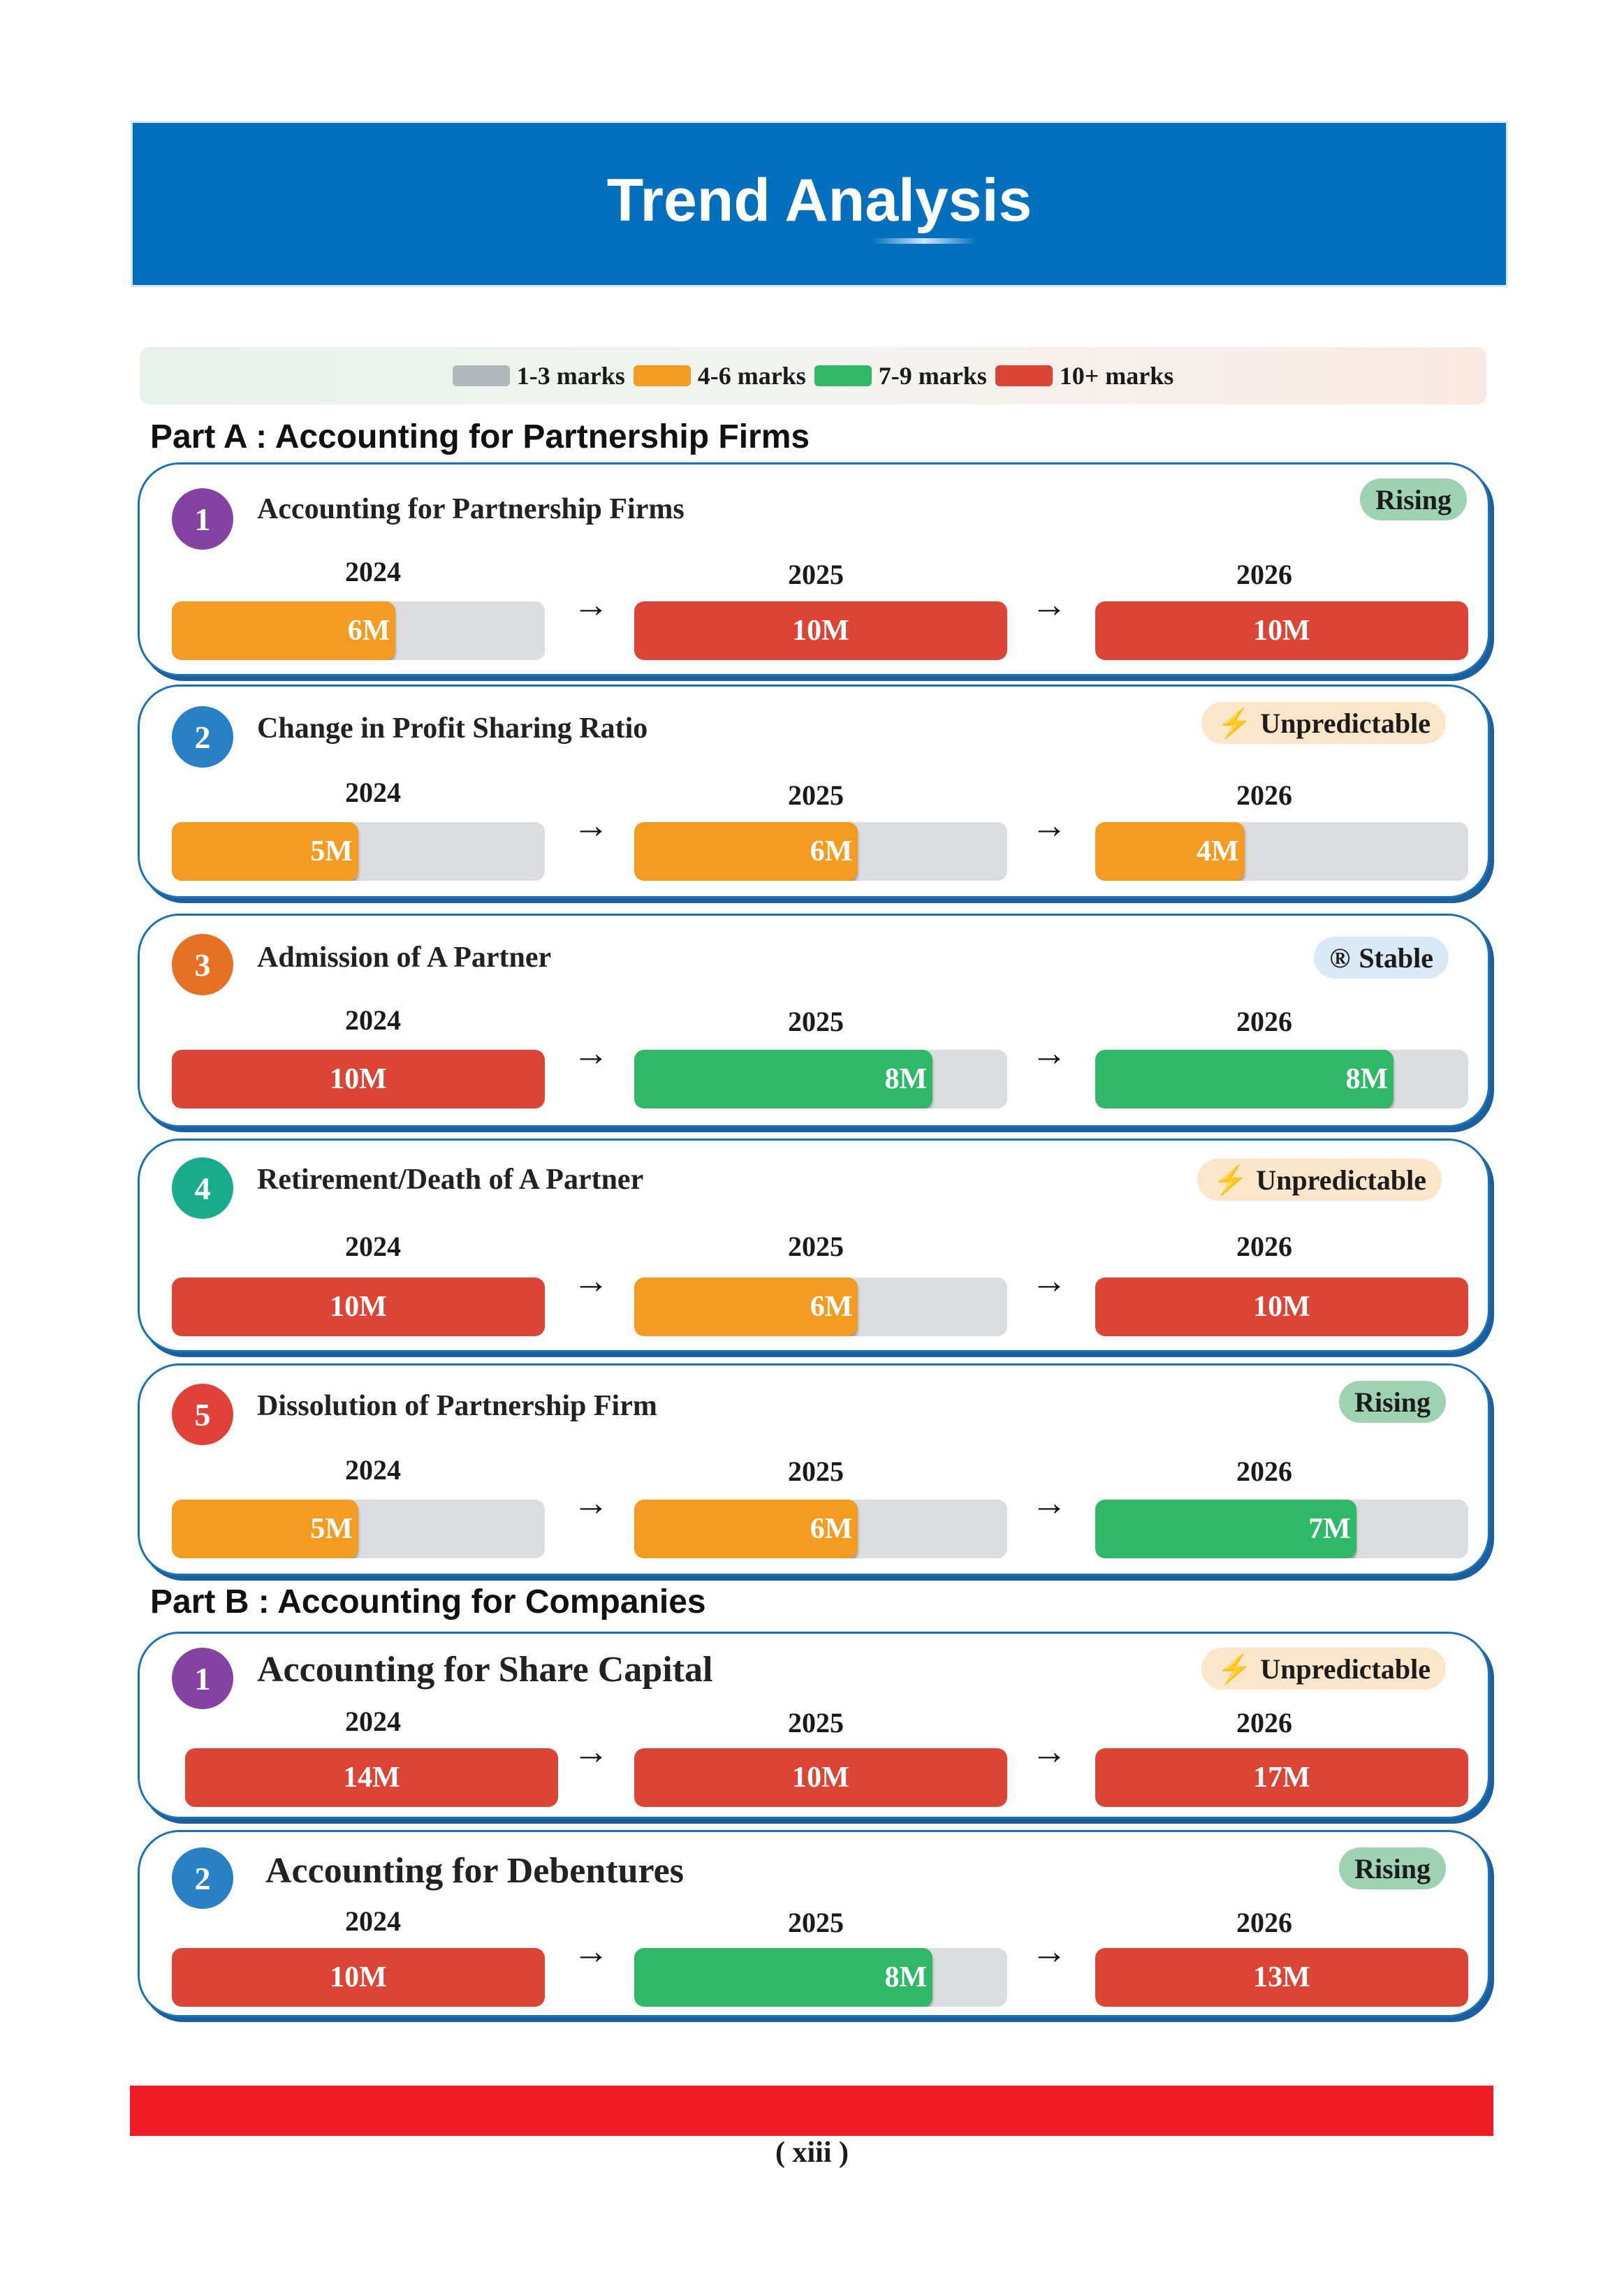  I want to click on footer-bar, so click(811, 2111).